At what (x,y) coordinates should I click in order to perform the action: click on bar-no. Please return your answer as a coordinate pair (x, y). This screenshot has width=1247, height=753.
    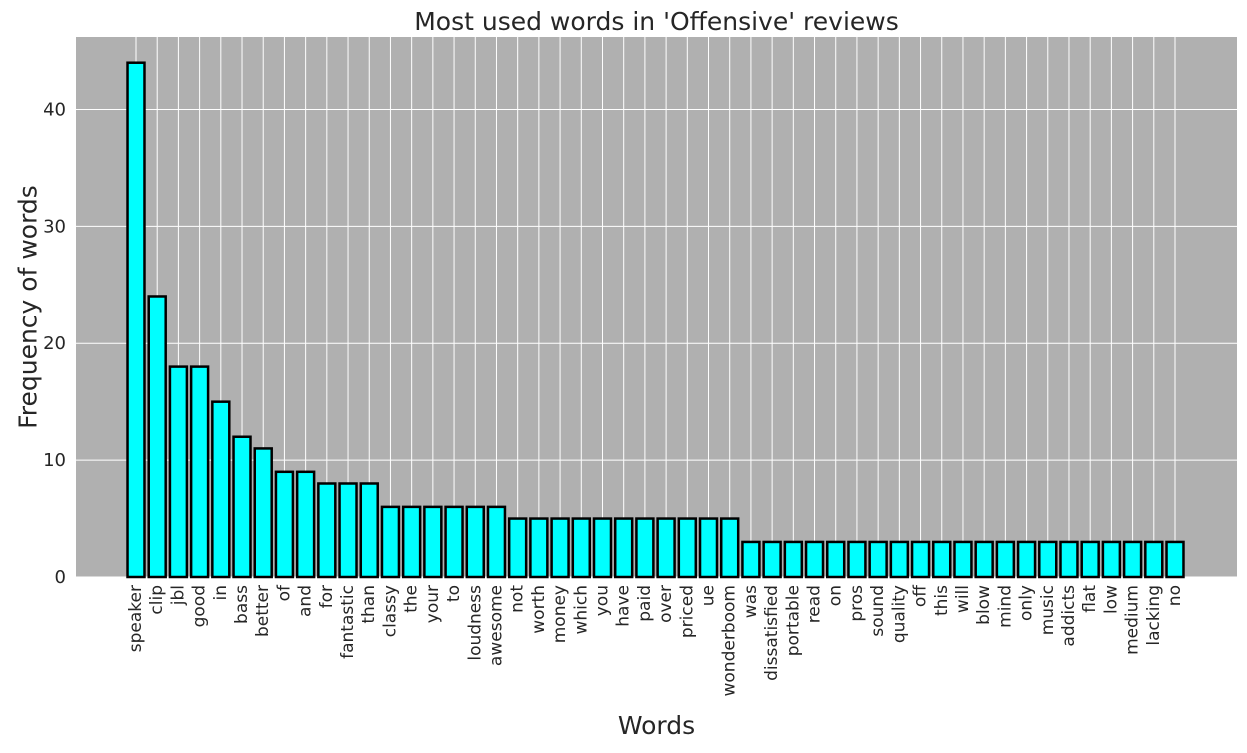
    Looking at the image, I should click on (1175, 559).